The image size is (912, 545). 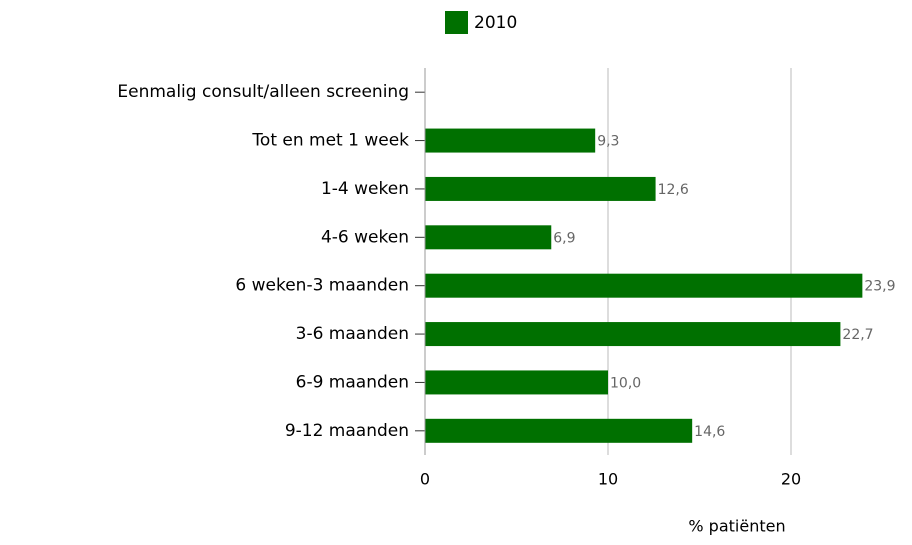 I want to click on y-tick-label: 4-6 weken, so click(x=365, y=237).